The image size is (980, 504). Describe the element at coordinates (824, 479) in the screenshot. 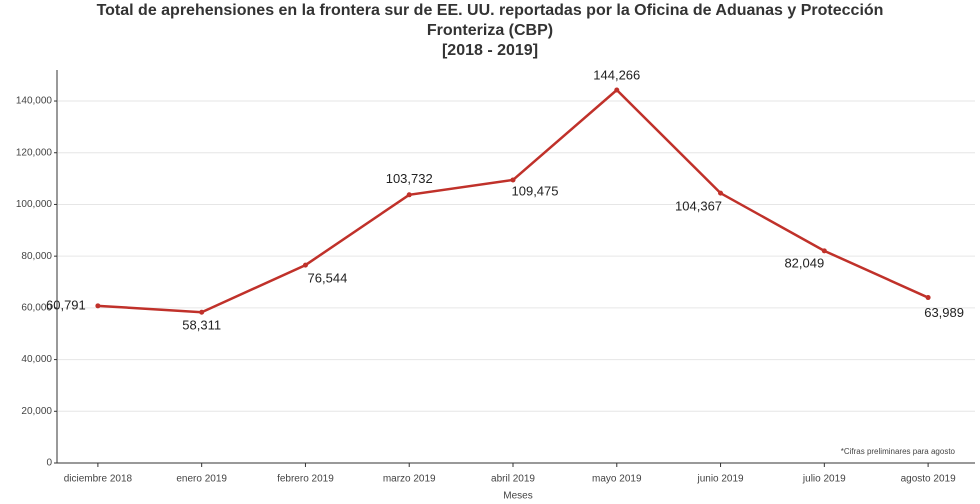

I see `x-tick-label: julio 2019` at that location.